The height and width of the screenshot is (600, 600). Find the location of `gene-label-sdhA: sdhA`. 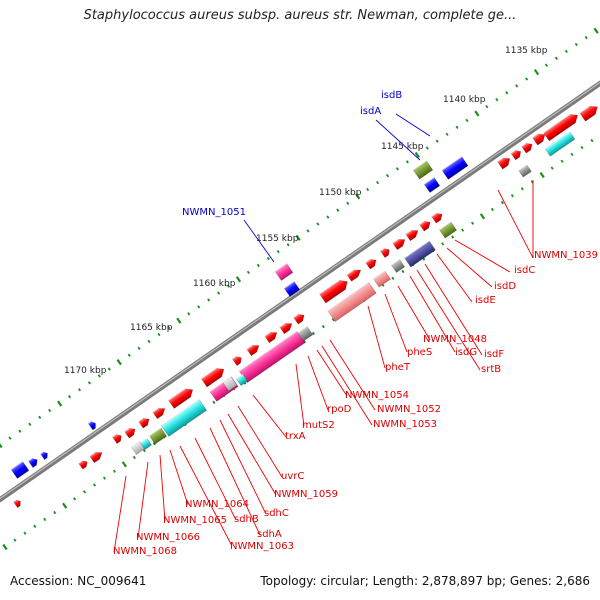

gene-label-sdhA: sdhA is located at coordinates (269, 534).